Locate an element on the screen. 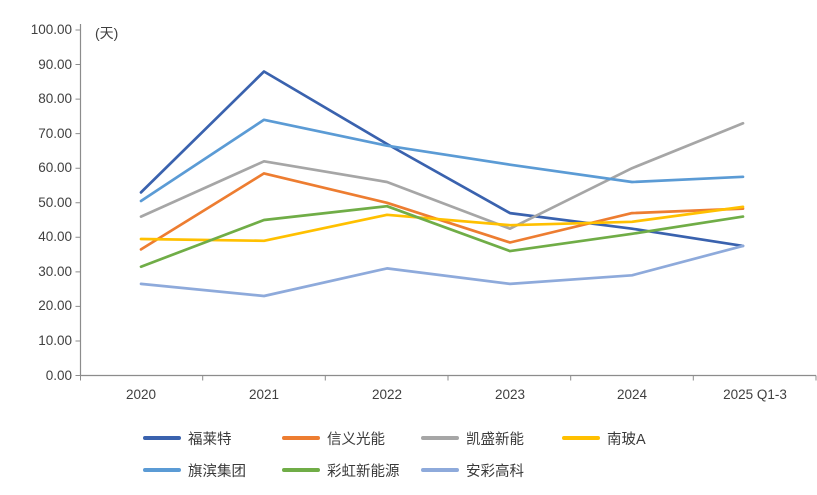 The width and height of the screenshot is (817, 495). legend-item: 安彩高科 is located at coordinates (472, 470).